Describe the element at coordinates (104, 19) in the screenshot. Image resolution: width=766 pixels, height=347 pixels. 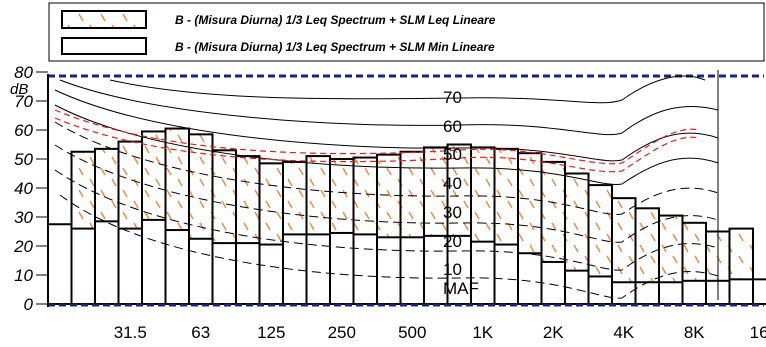
I see `legend-swatch-leq` at that location.